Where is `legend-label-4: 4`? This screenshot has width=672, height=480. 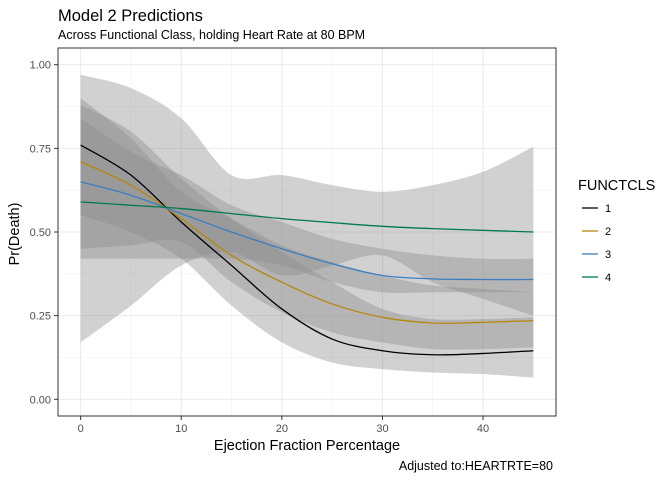 legend-label-4: 4 is located at coordinates (608, 278).